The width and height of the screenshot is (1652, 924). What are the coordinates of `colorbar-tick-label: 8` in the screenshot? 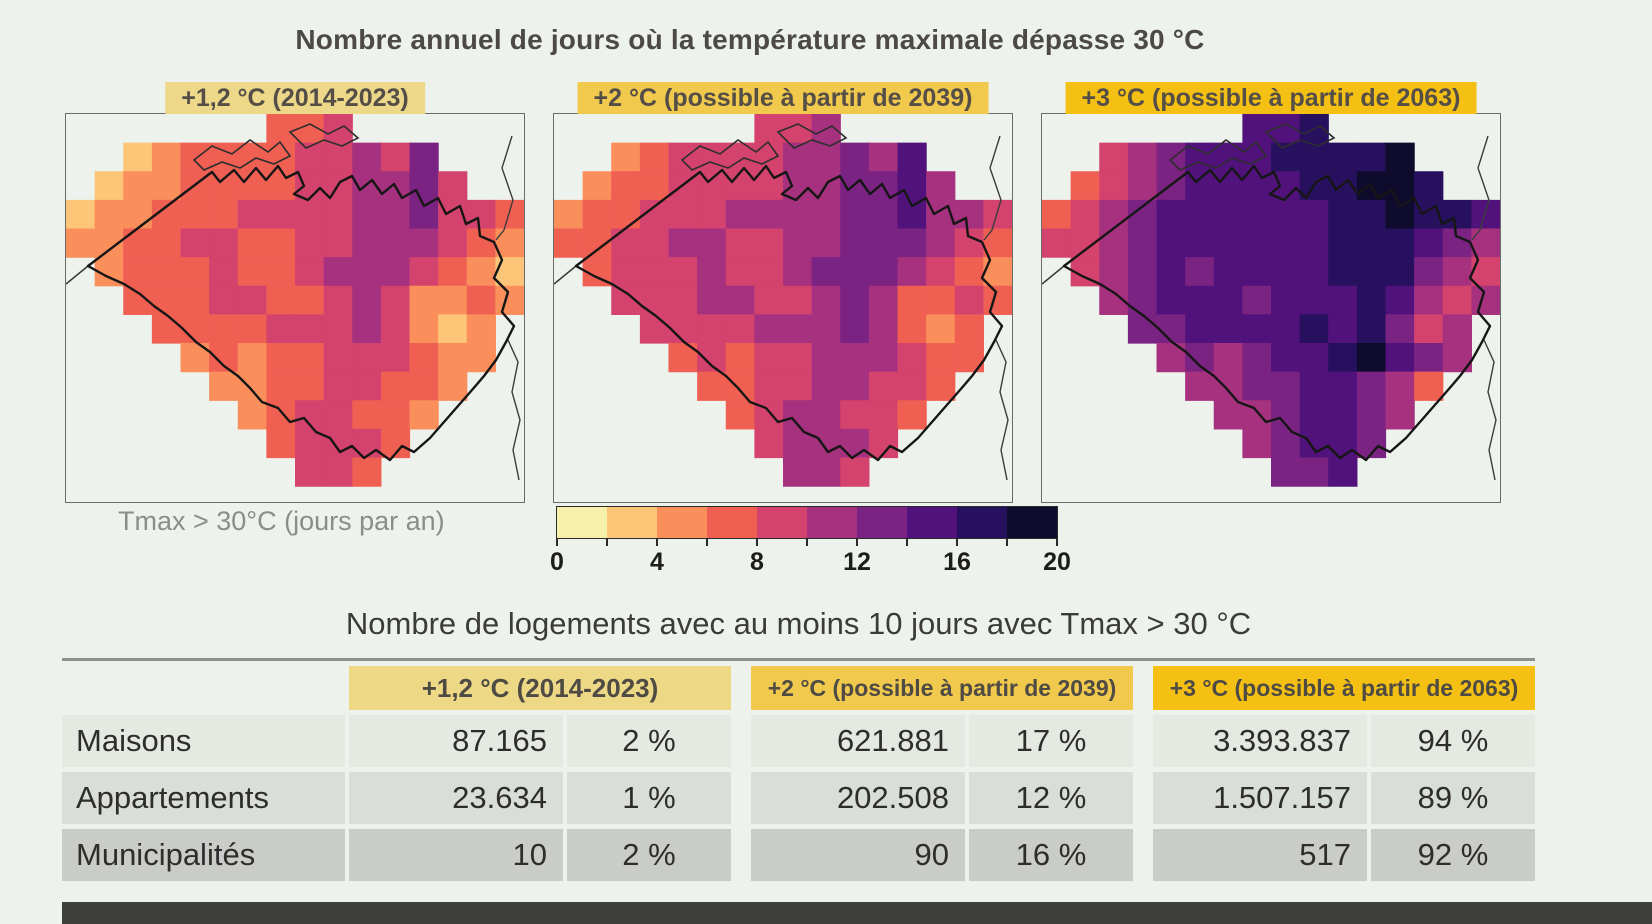 It's located at (757, 562).